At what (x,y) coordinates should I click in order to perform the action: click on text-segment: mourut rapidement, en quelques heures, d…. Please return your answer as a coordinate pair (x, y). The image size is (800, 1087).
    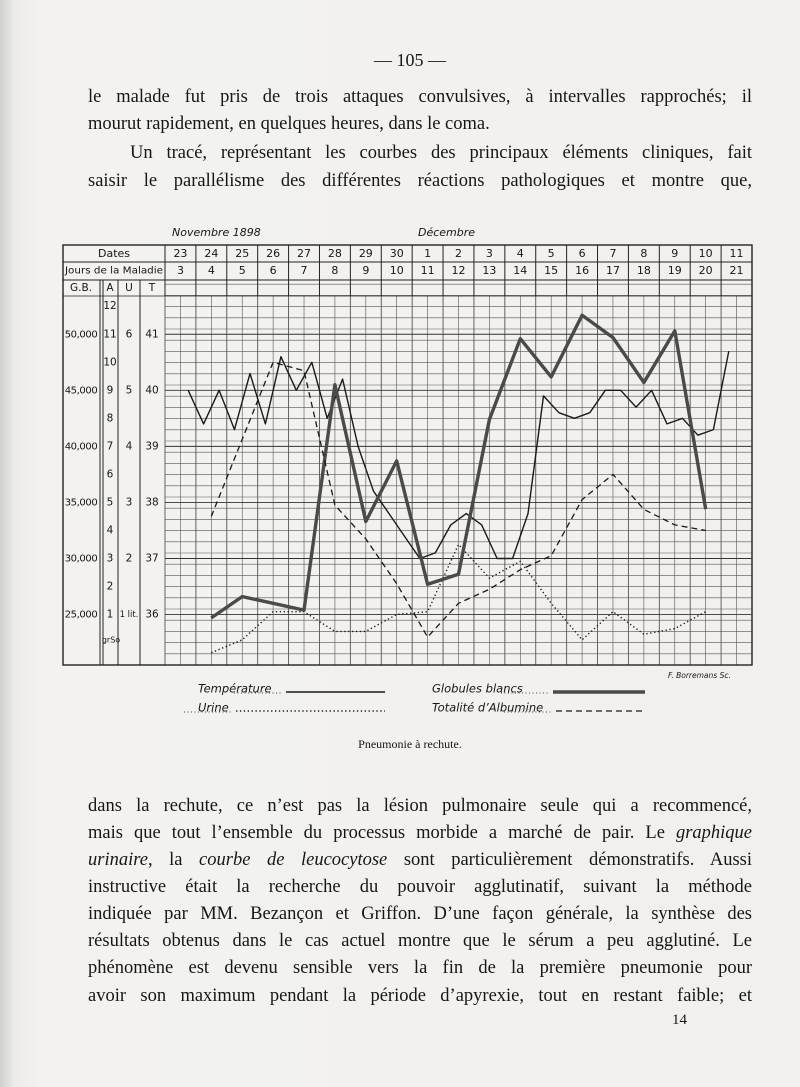
    Looking at the image, I should click on (289, 124).